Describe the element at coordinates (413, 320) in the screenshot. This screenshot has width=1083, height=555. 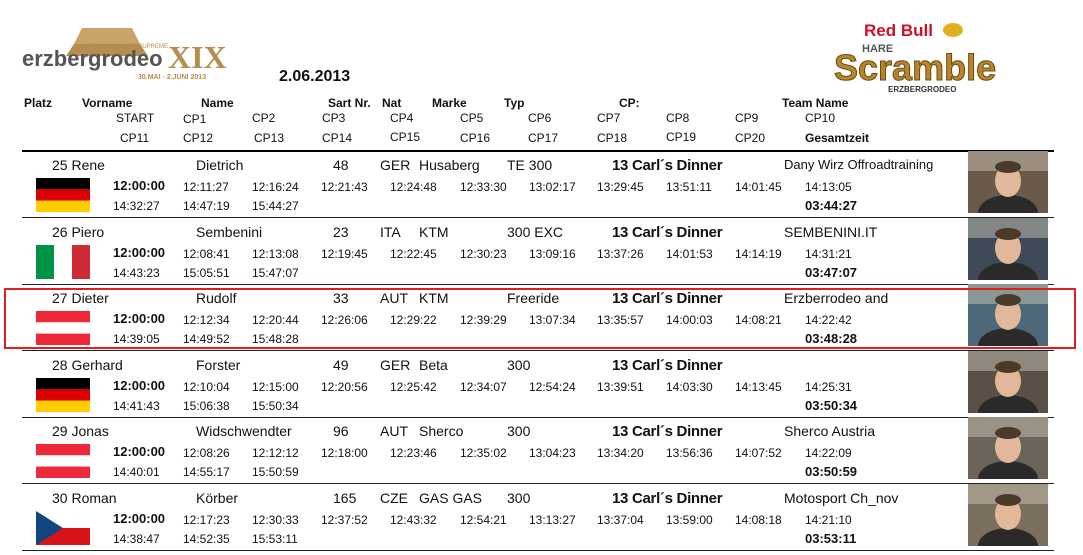
I see `checkpoint-time: 12:29:22` at that location.